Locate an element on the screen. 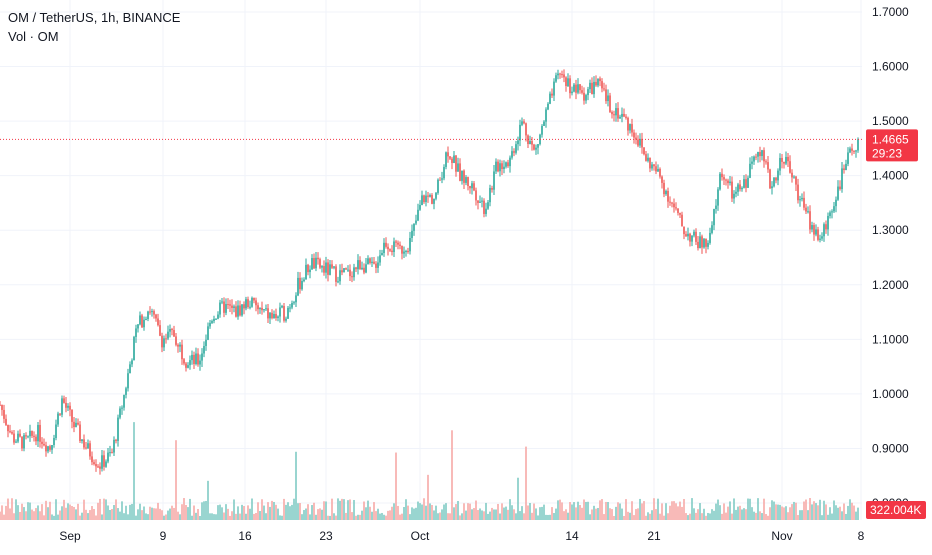 Image resolution: width=932 pixels, height=555 pixels. last-volume-tag: 322.004K is located at coordinates (896, 510).